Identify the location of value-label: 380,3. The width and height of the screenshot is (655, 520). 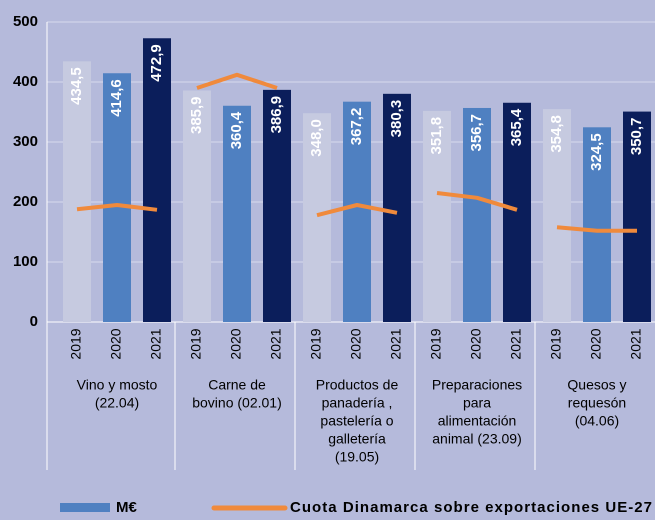
(396, 119).